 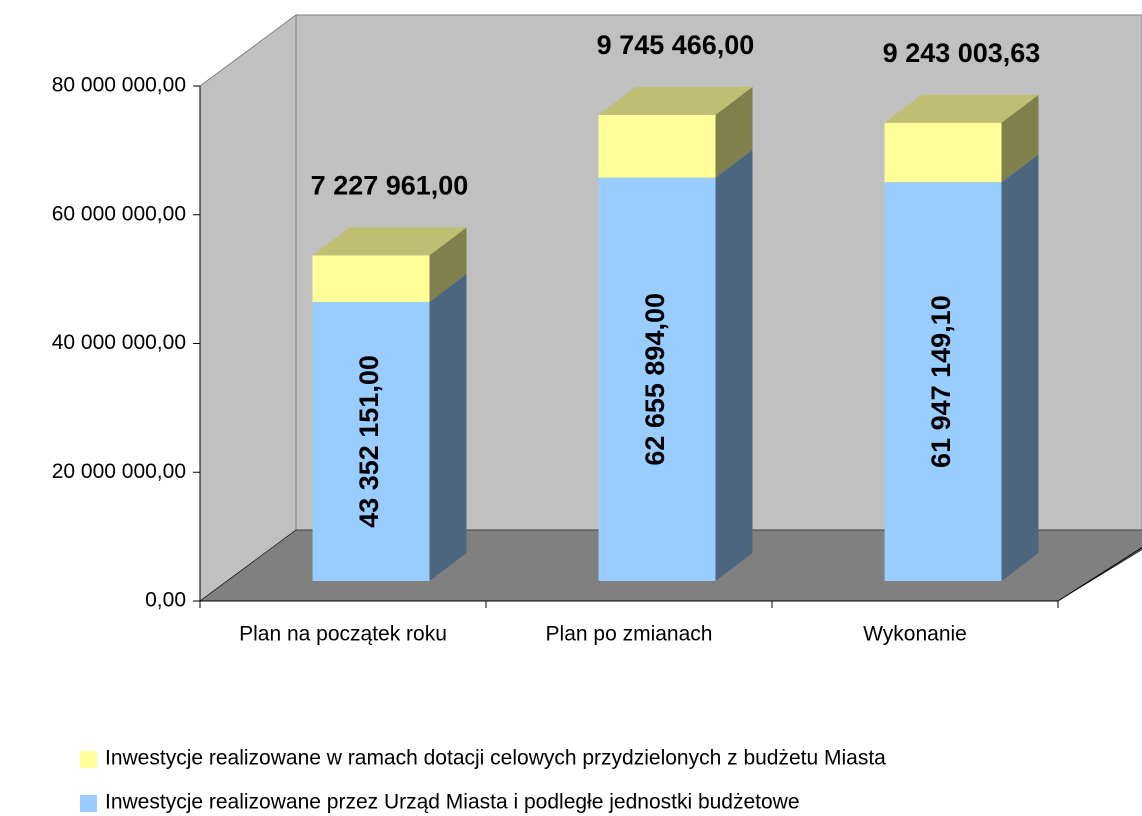 I want to click on value-label: 61 947 149,10, so click(x=941, y=381).